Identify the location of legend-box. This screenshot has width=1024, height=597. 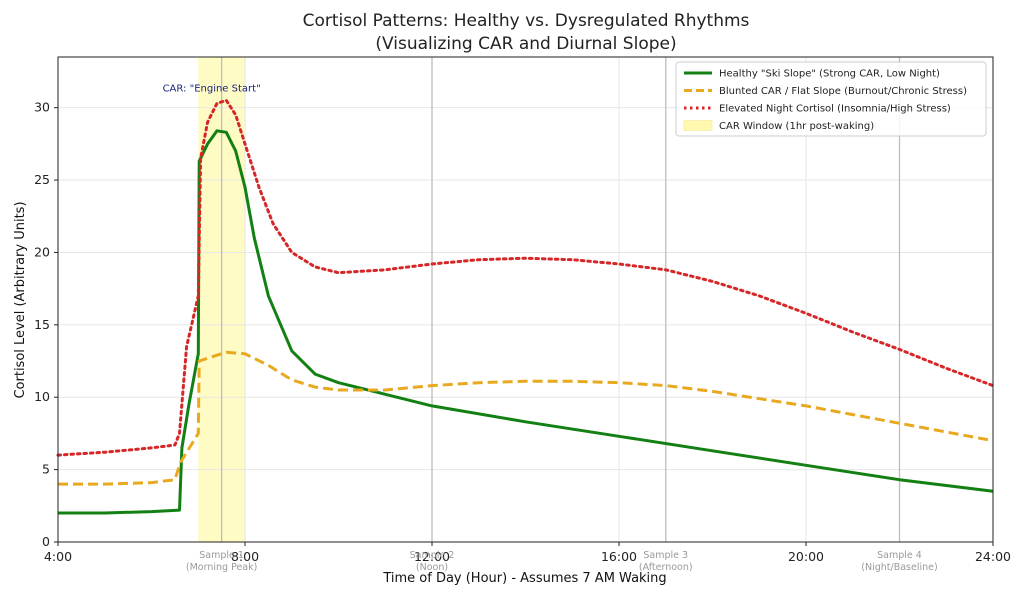
(831, 99).